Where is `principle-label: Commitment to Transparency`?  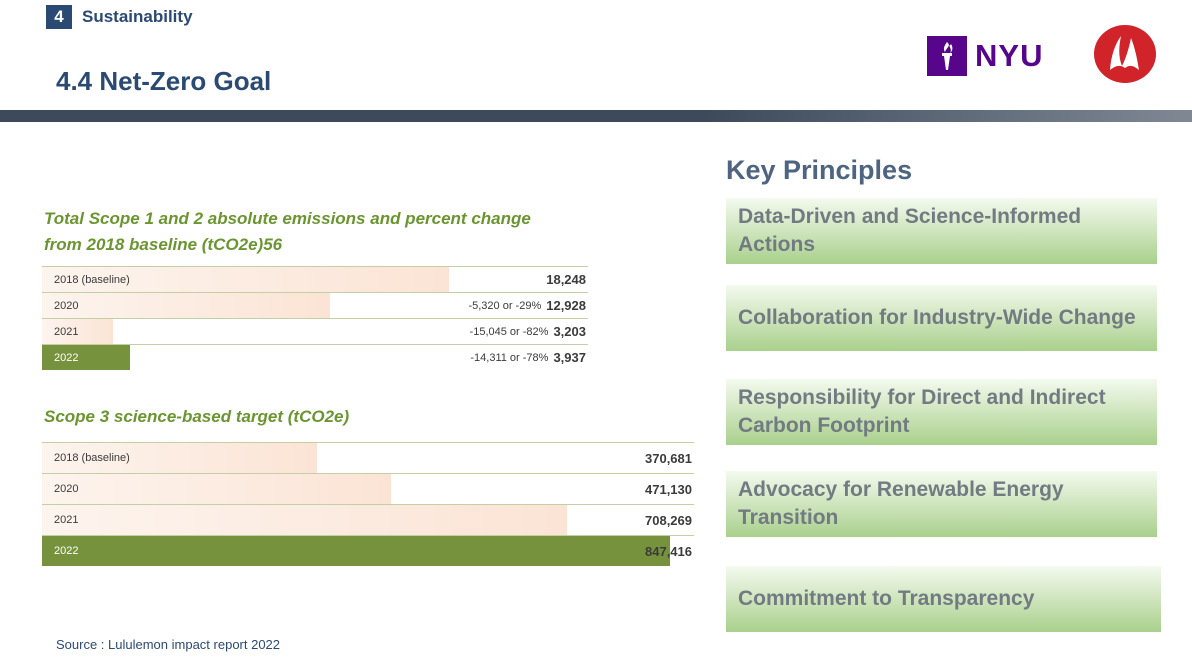
principle-label: Commitment to Transparency is located at coordinates (886, 598).